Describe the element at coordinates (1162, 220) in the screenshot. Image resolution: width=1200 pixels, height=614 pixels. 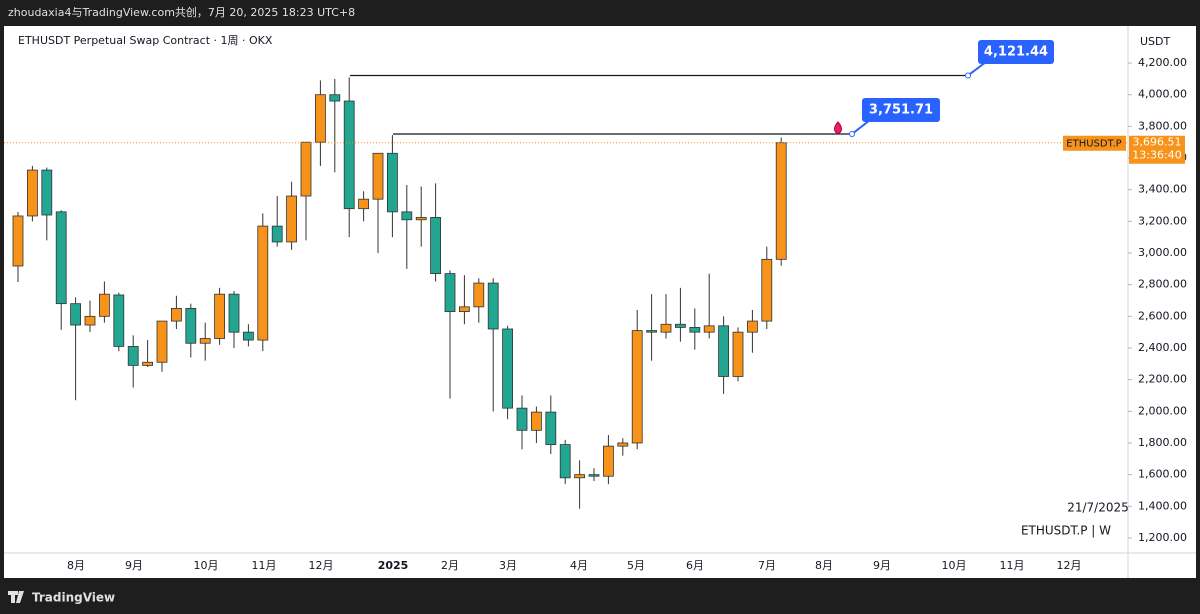
I see `y-tick-label: 3,200.00` at that location.